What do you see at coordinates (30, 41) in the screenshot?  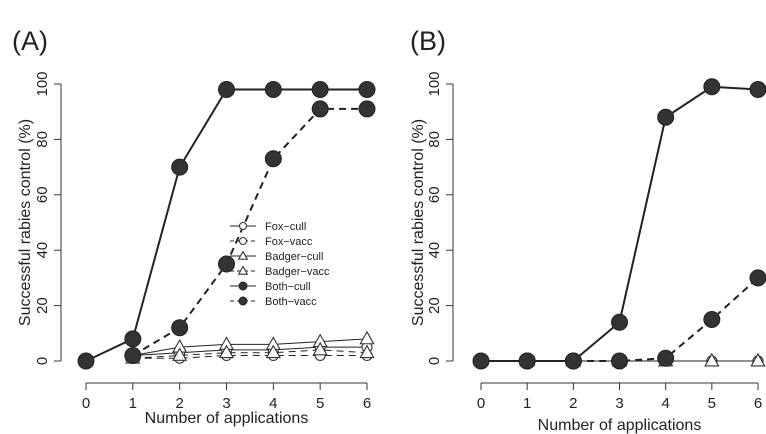 I see `panel-label: (A)` at bounding box center [30, 41].